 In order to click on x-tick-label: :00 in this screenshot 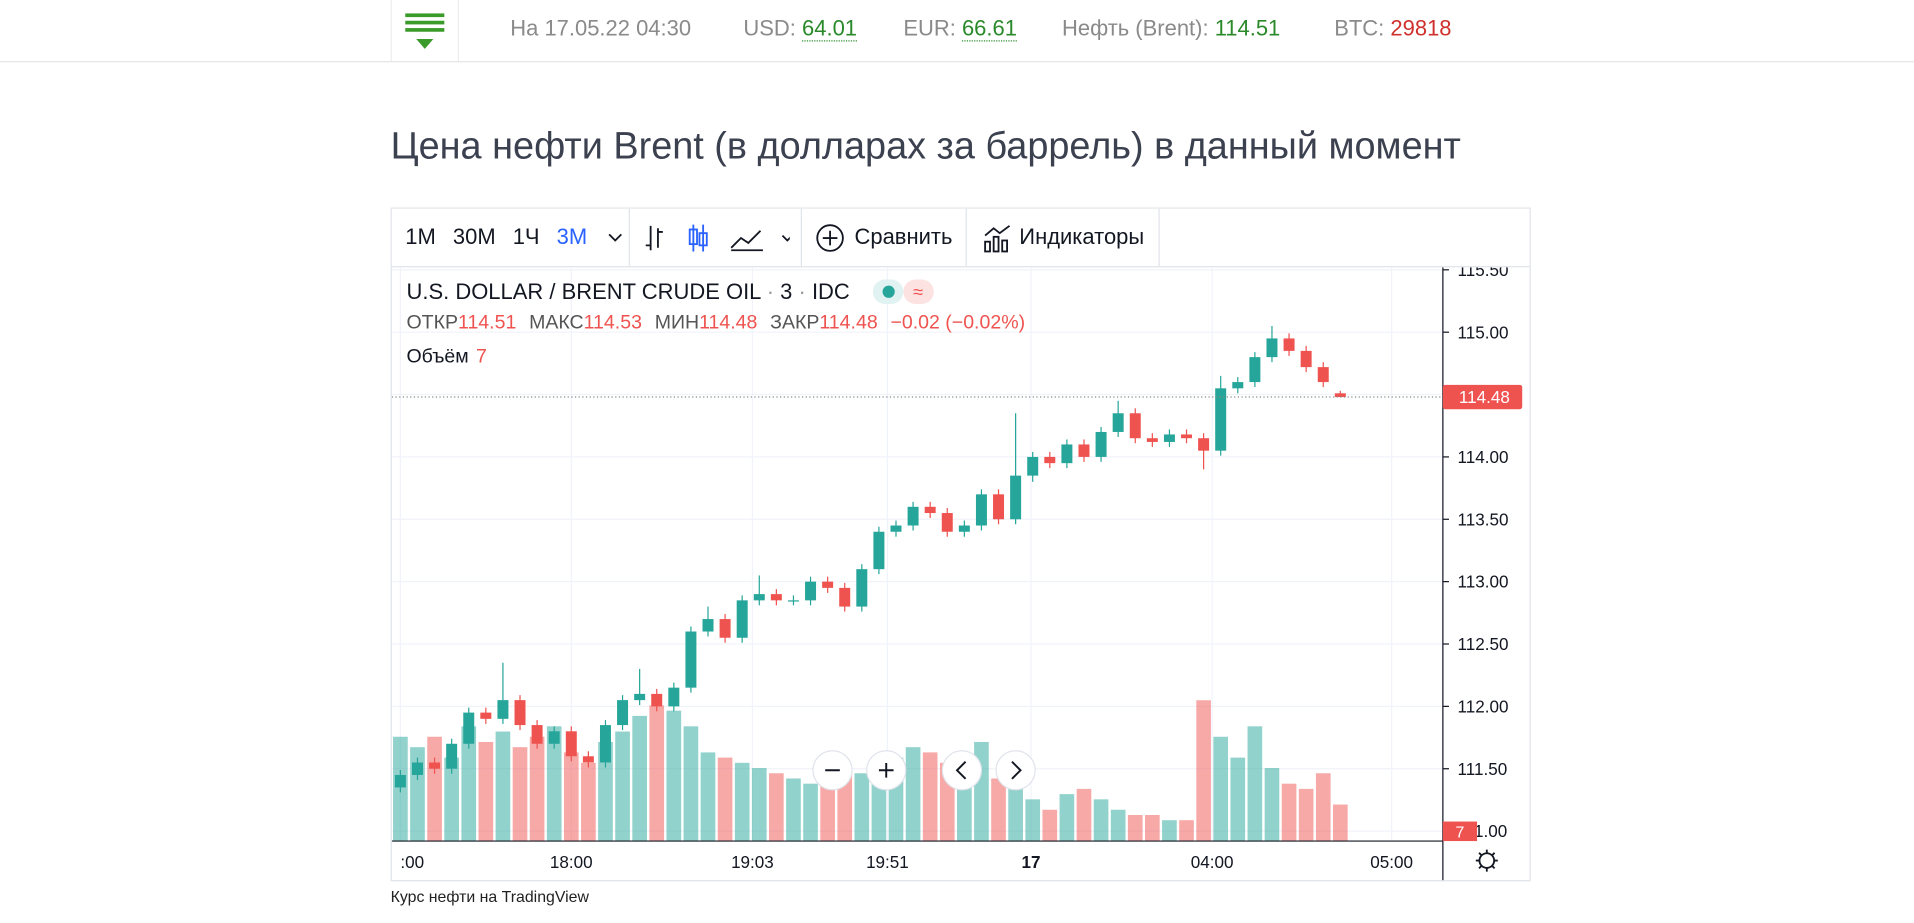, I will do `click(412, 862)`.